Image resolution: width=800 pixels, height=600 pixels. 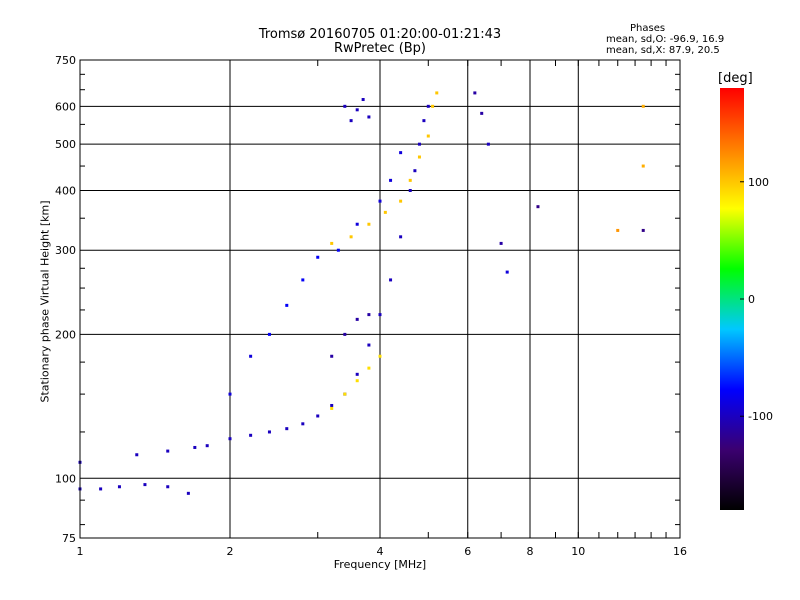 What do you see at coordinates (751, 299) in the screenshot?
I see `colorbar-tick-label: 0` at bounding box center [751, 299].